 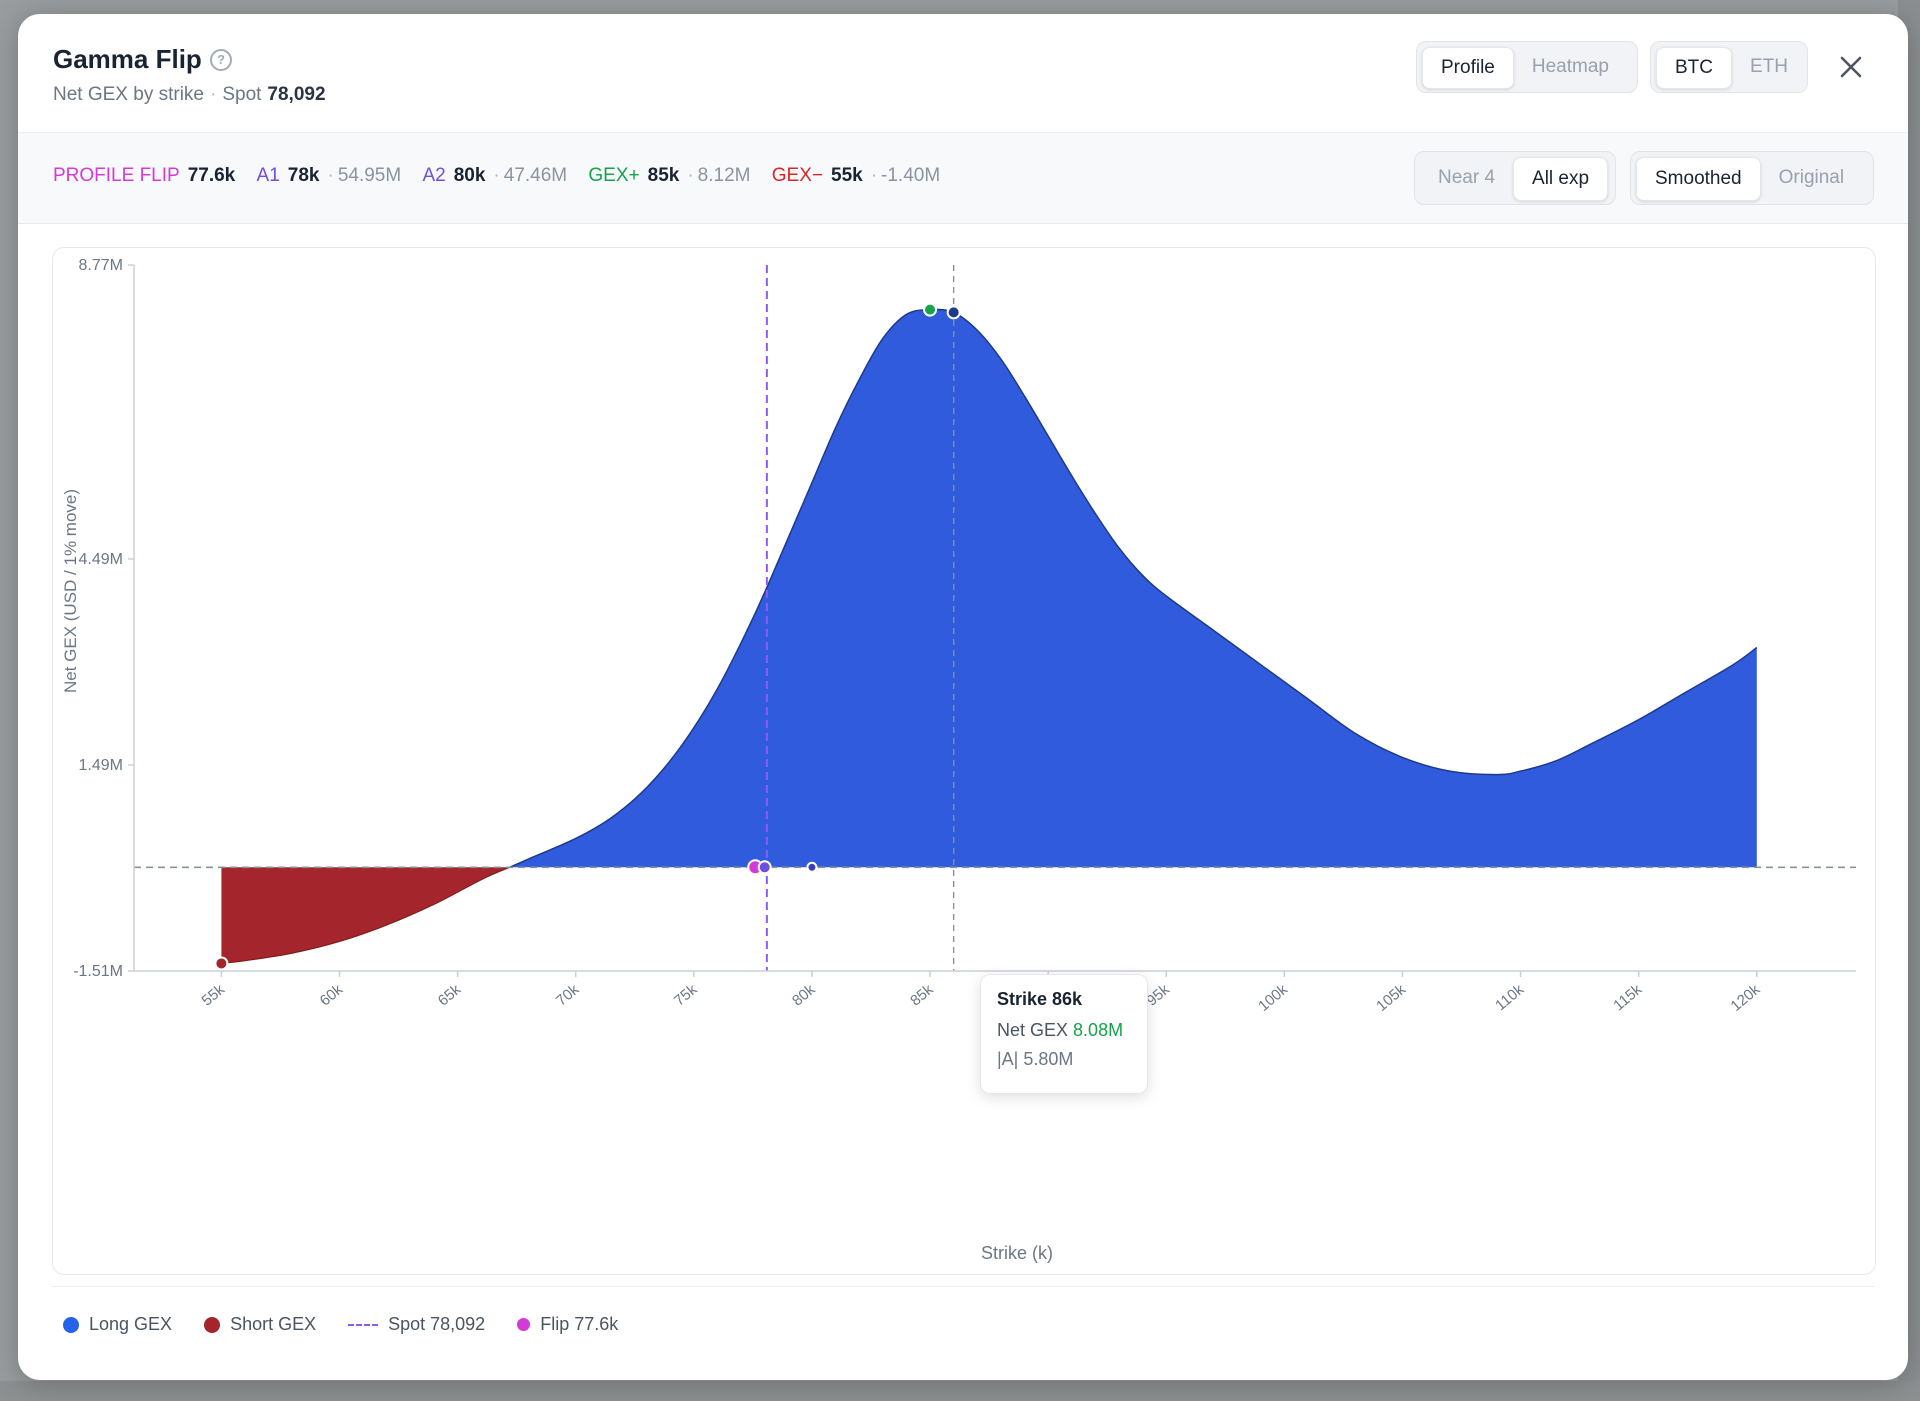 I want to click on tooltip-abs: |A| 5.80M, so click(x=1035, y=1059).